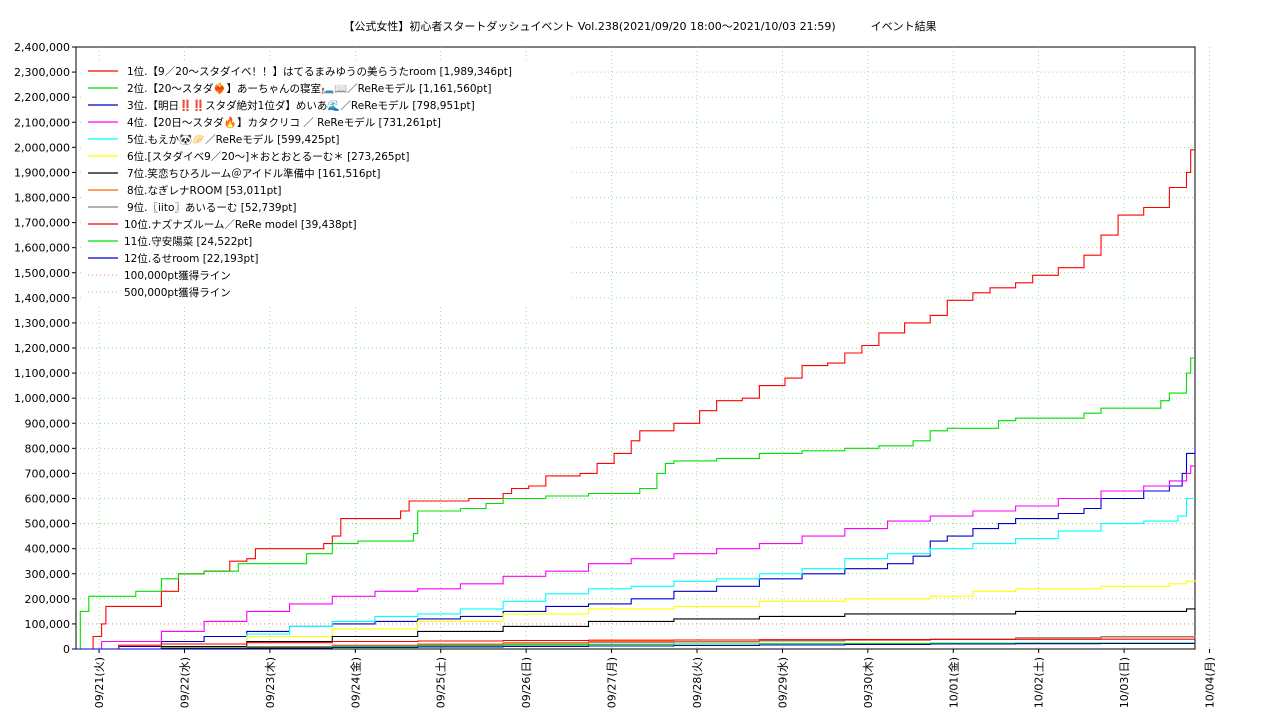 The height and width of the screenshot is (720, 1280). What do you see at coordinates (441, 682) in the screenshot?
I see `x-tick-label: 09/25(土)` at bounding box center [441, 682].